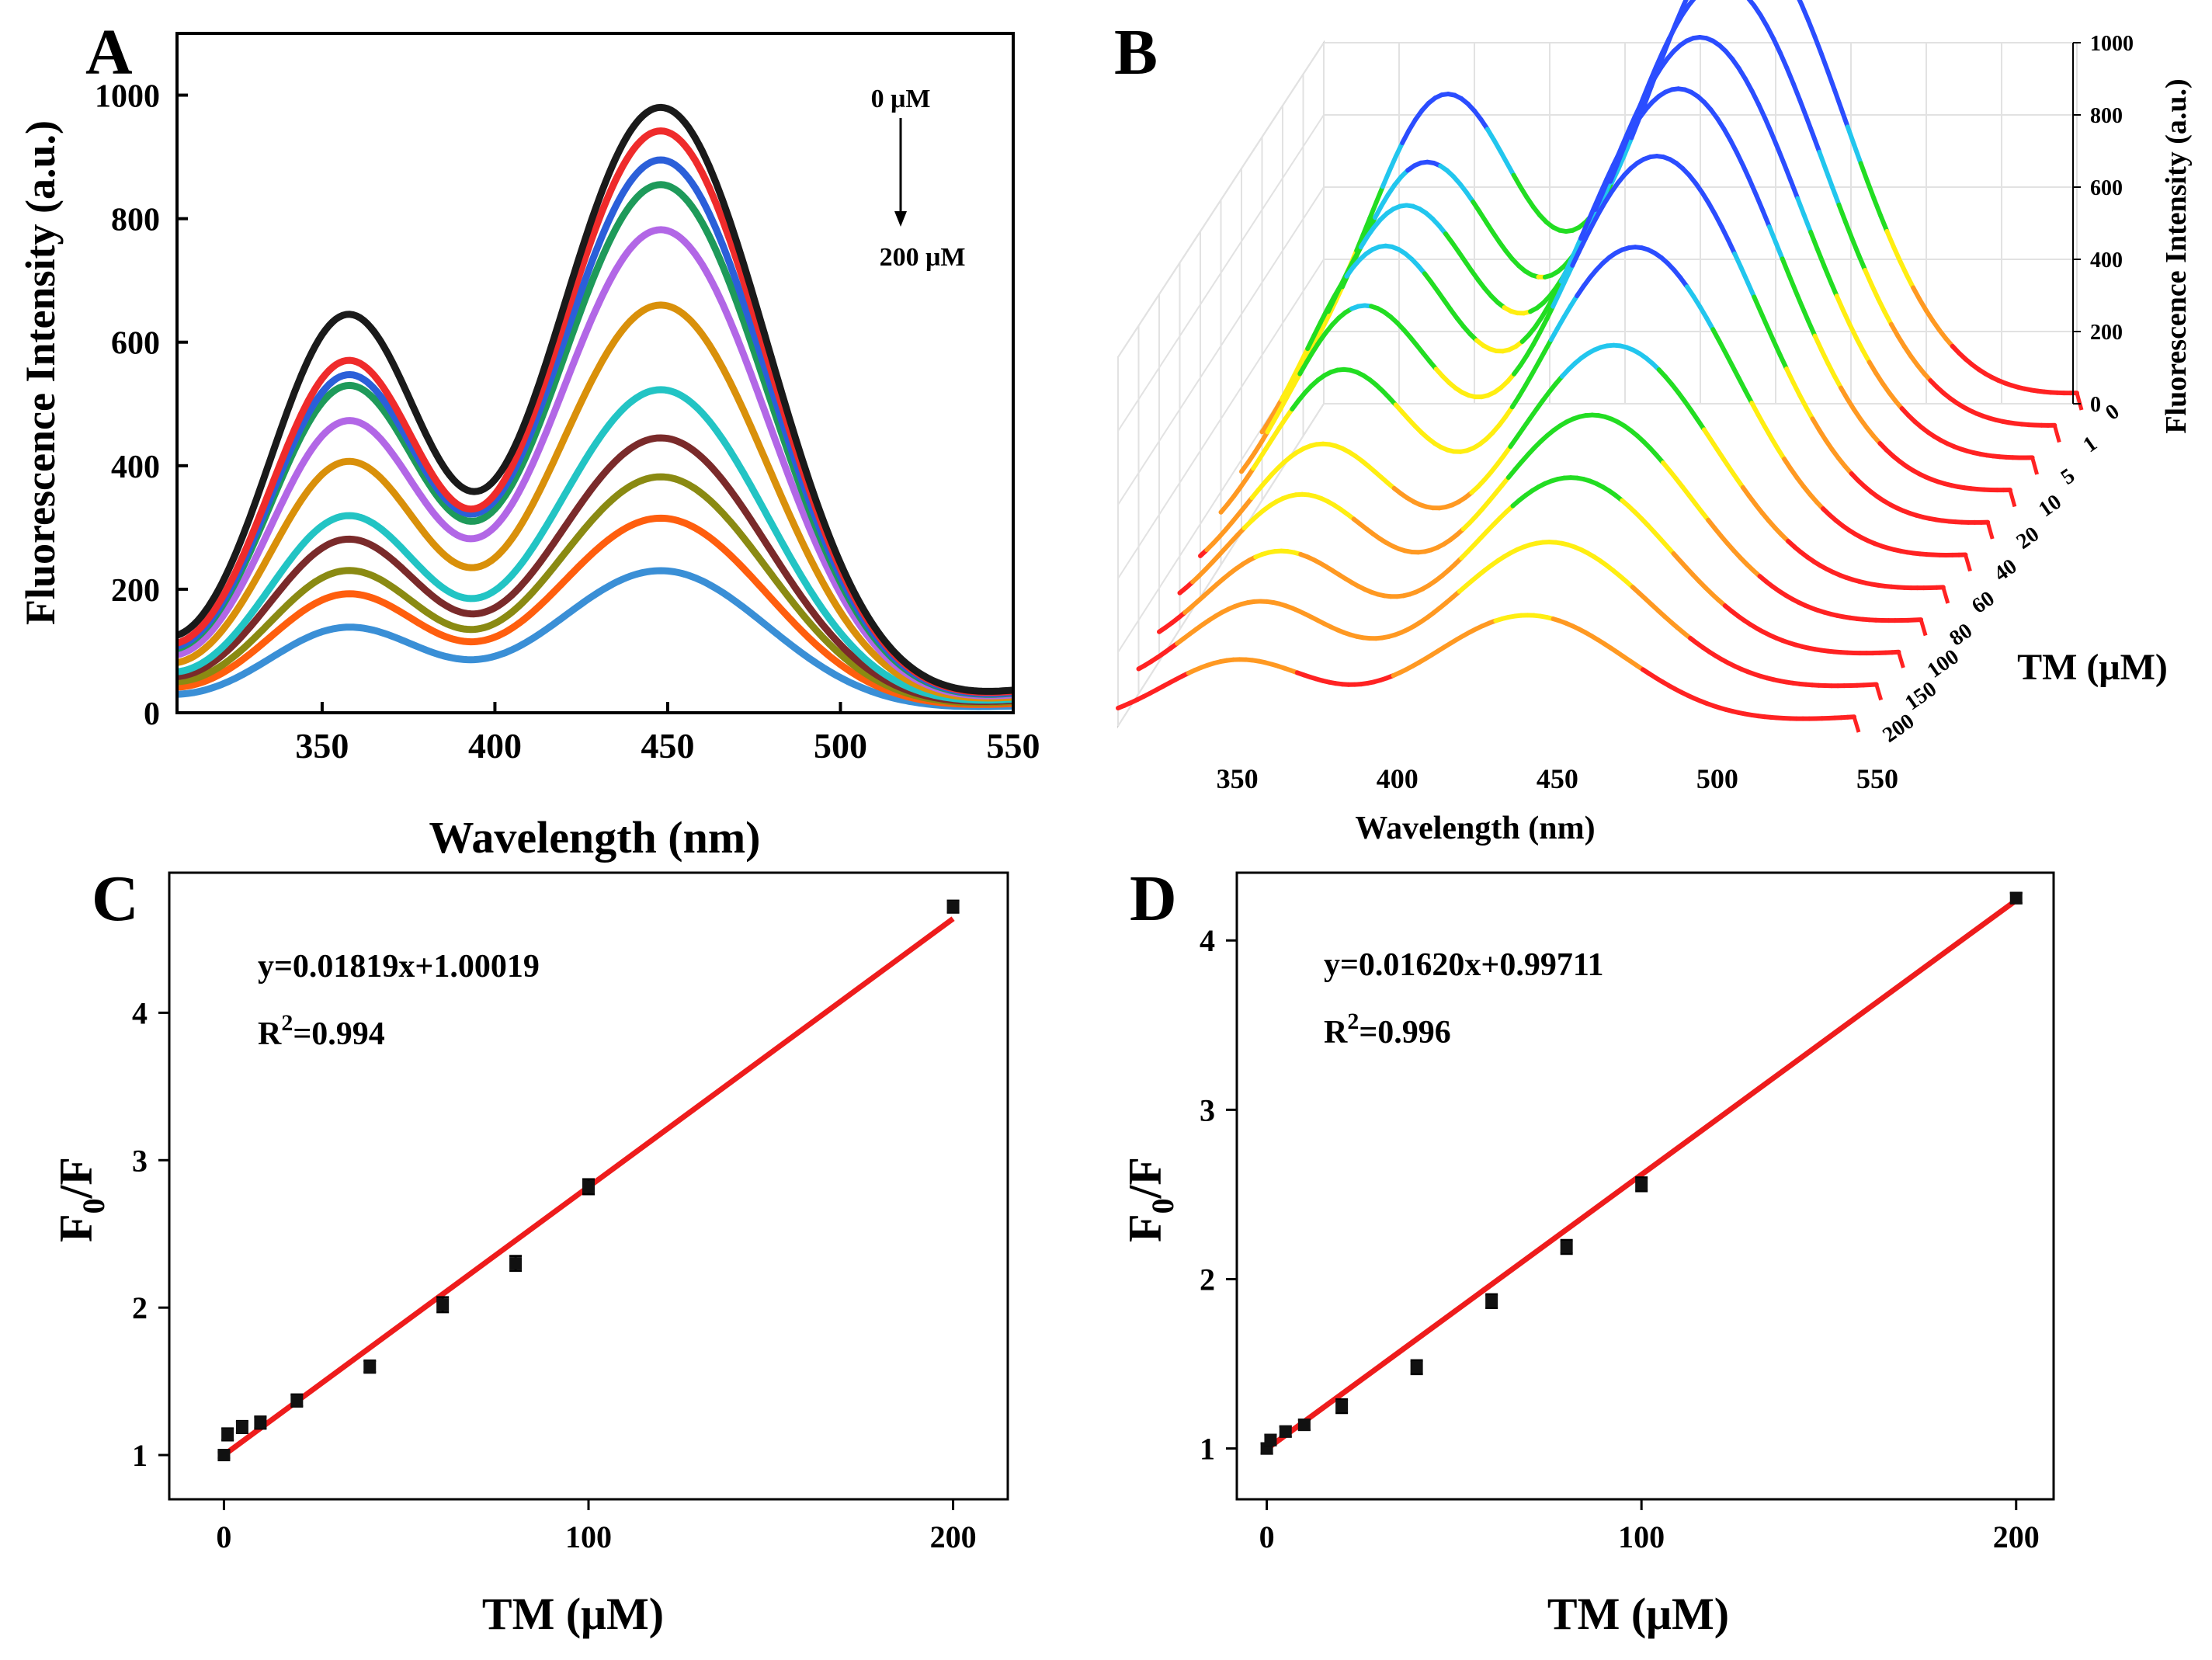 The width and height of the screenshot is (2212, 1660). Describe the element at coordinates (1238, 778) in the screenshot. I see `panel-b-x-tick-label: 350` at that location.